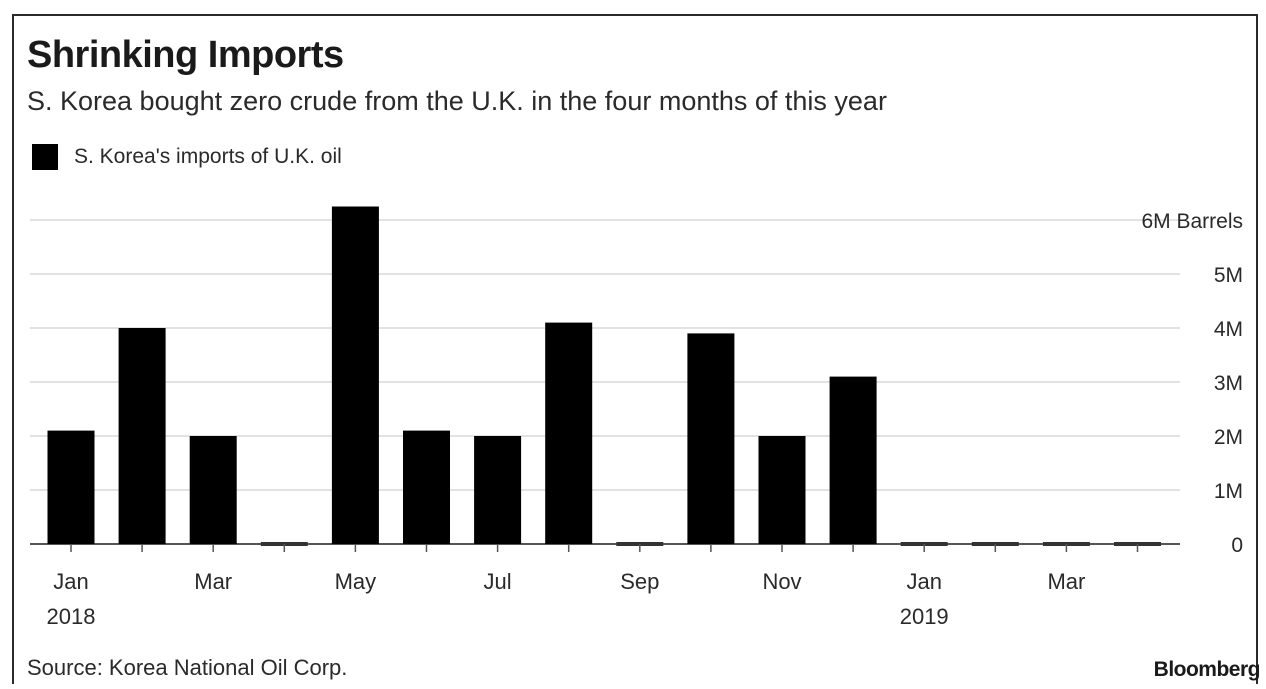  Describe the element at coordinates (1207, 669) in the screenshot. I see `bloomberg-logo: Bloomberg` at that location.